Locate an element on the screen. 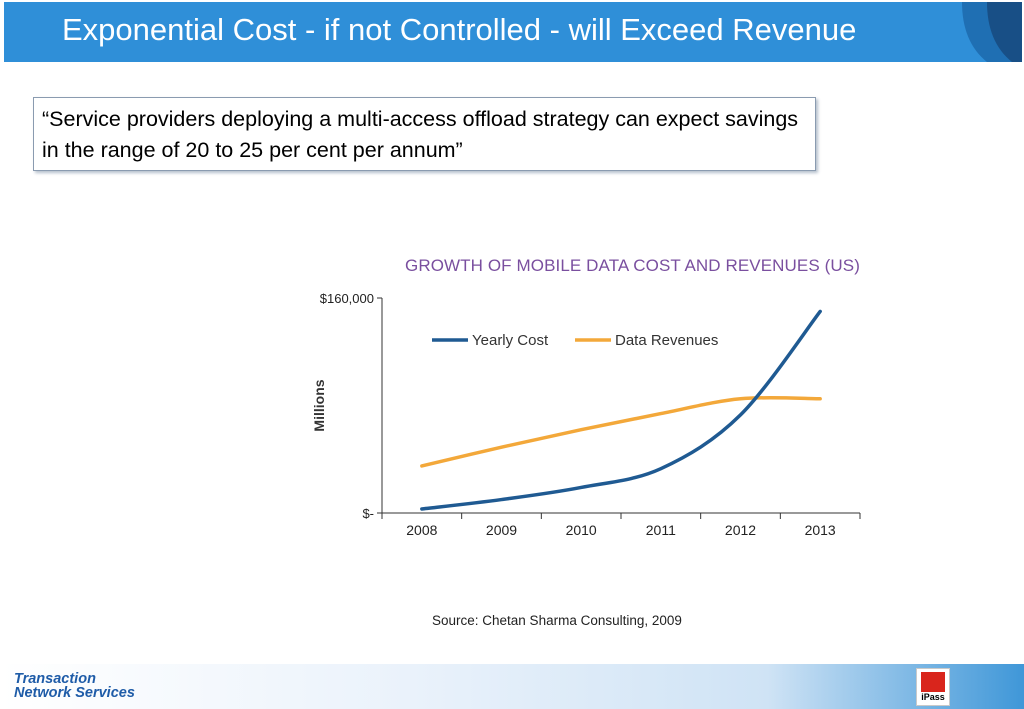  tns-logo: Transaction Network Services is located at coordinates (74, 686).